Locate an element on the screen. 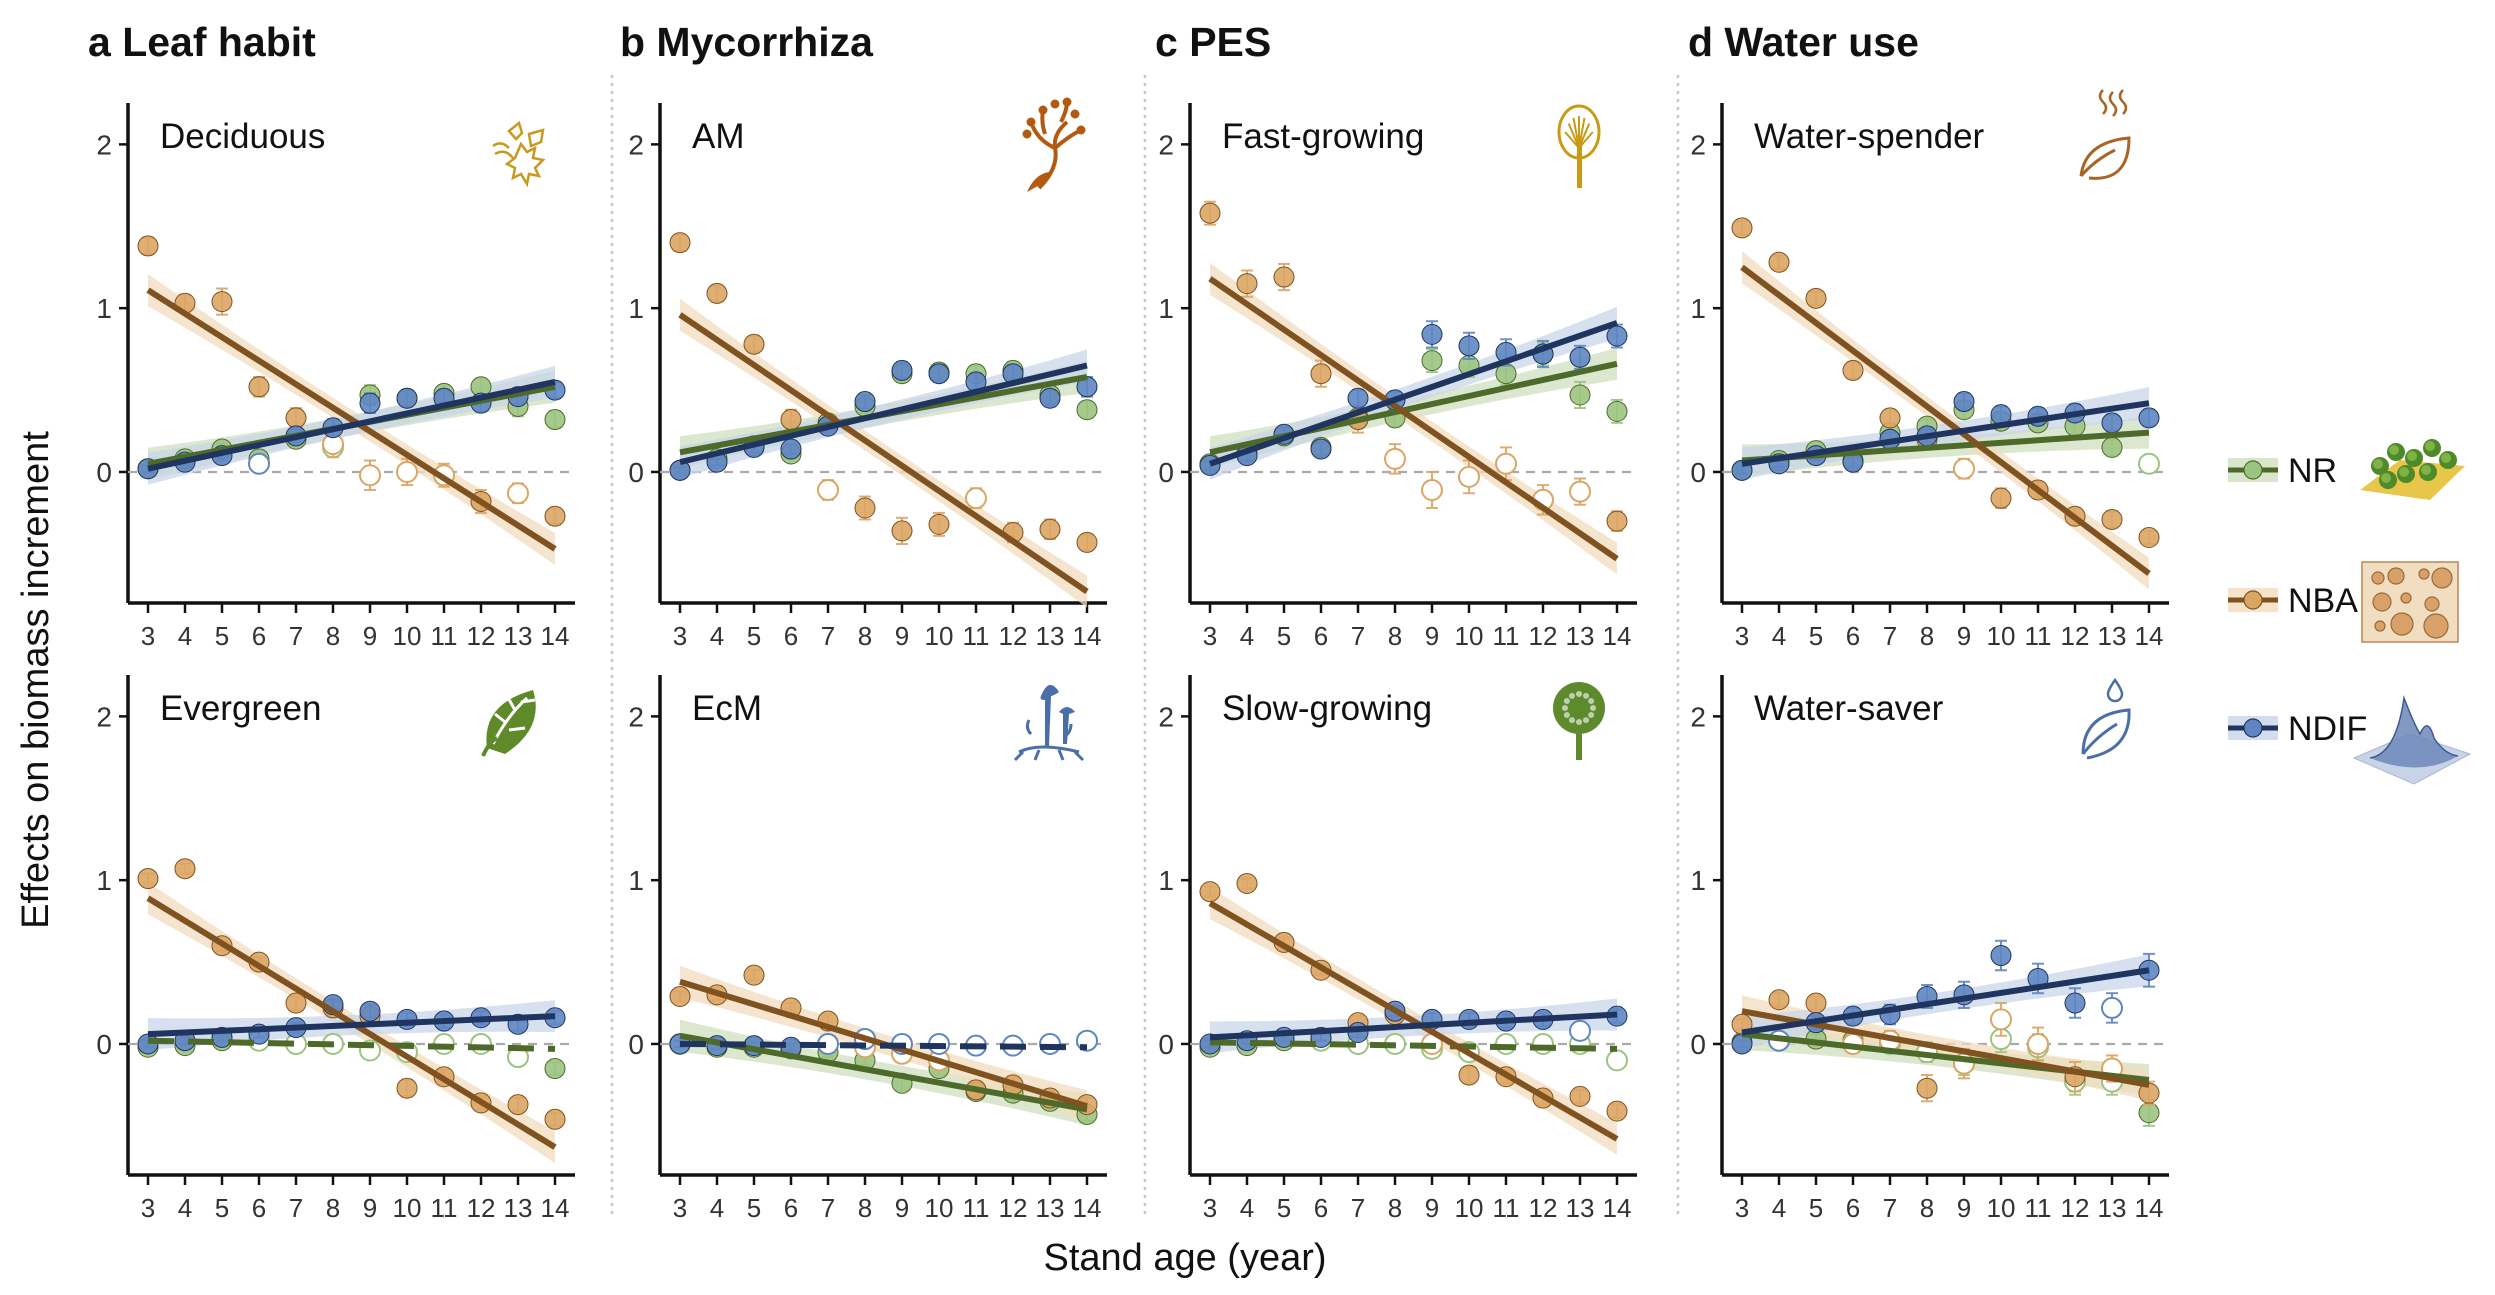 This screenshot has height=1295, width=2495. steam-lines is located at coordinates (2113, 103).